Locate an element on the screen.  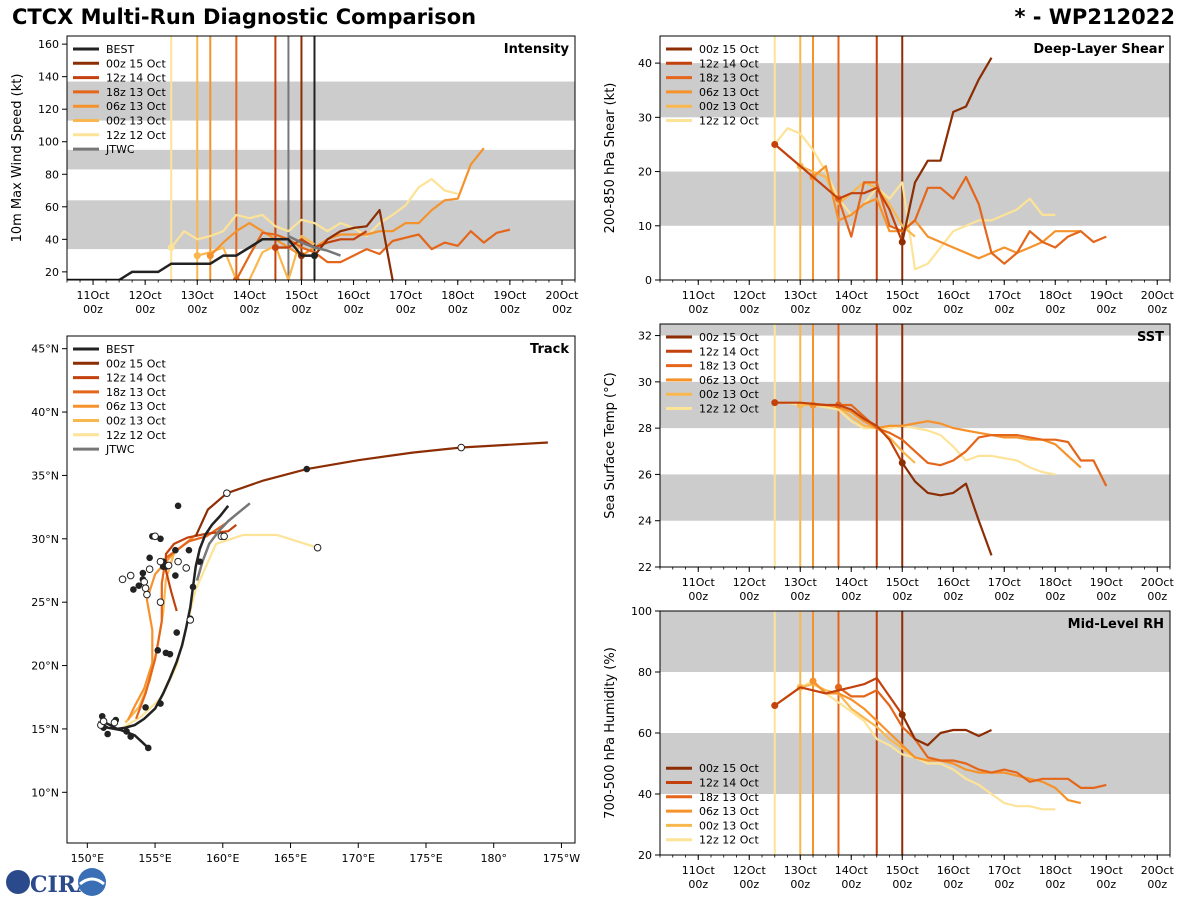
x-tick-label: 175°E is located at coordinates (425, 858).